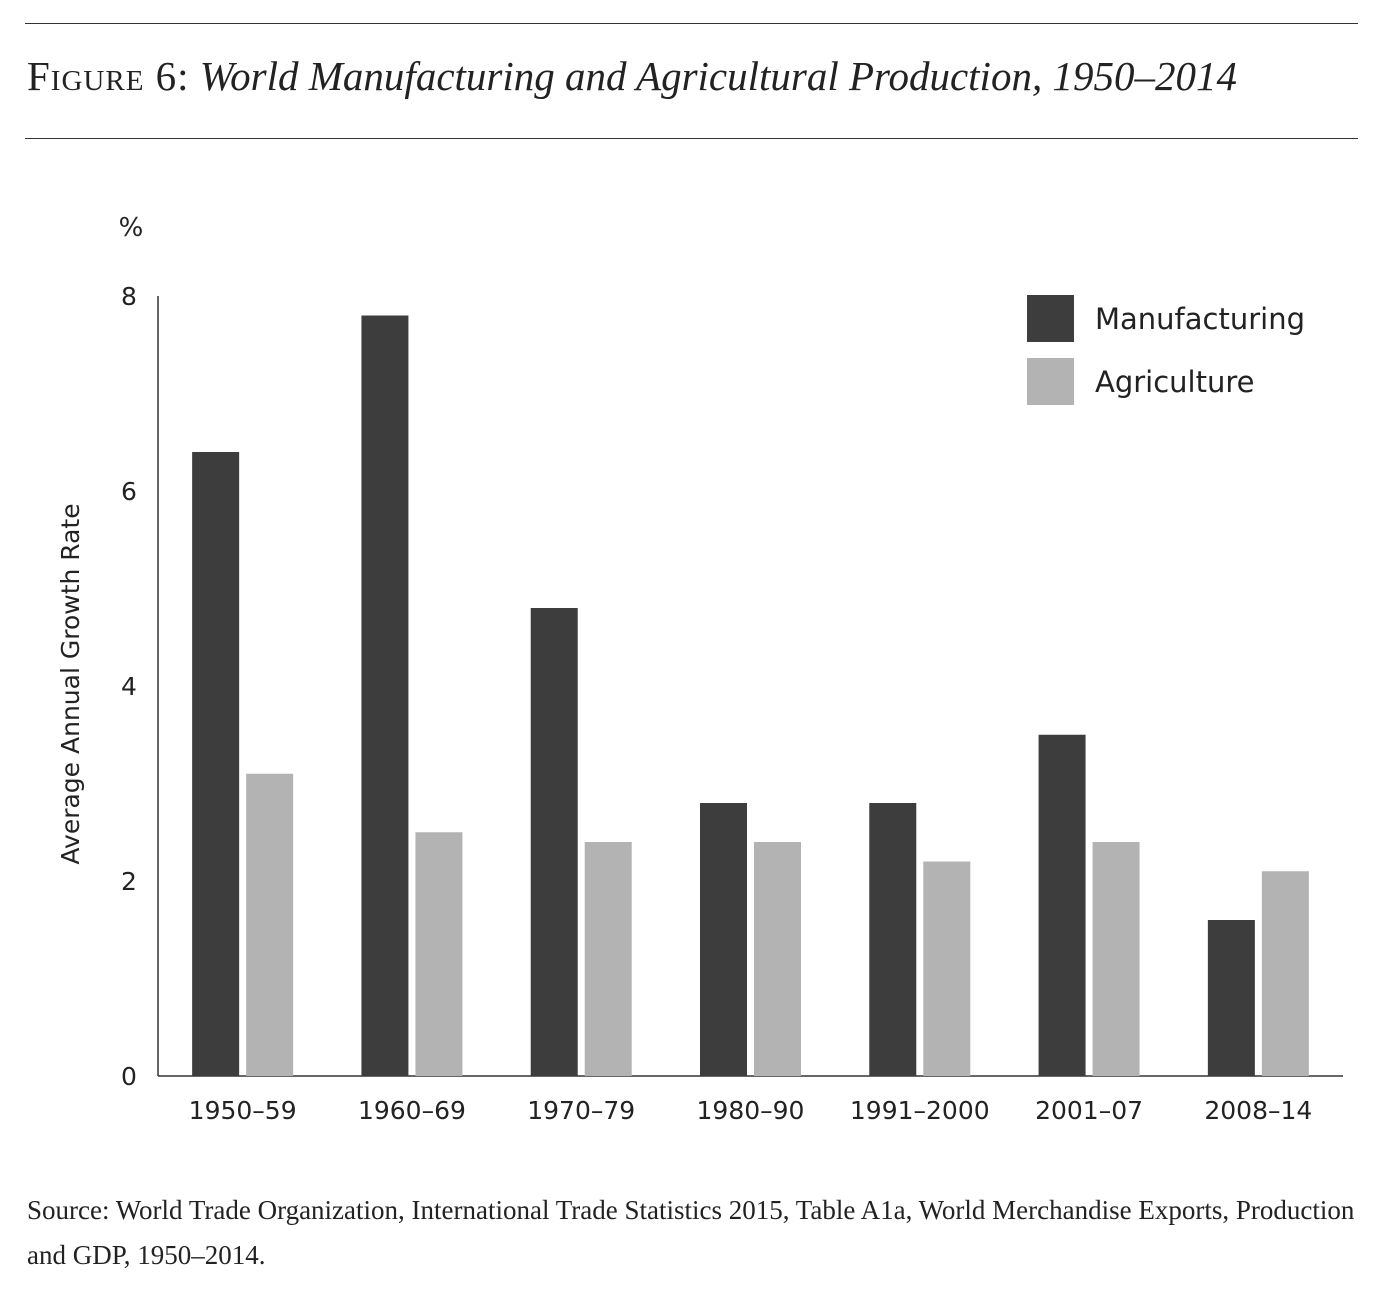 The height and width of the screenshot is (1306, 1386). I want to click on figure-label: Figure 6:, so click(108, 76).